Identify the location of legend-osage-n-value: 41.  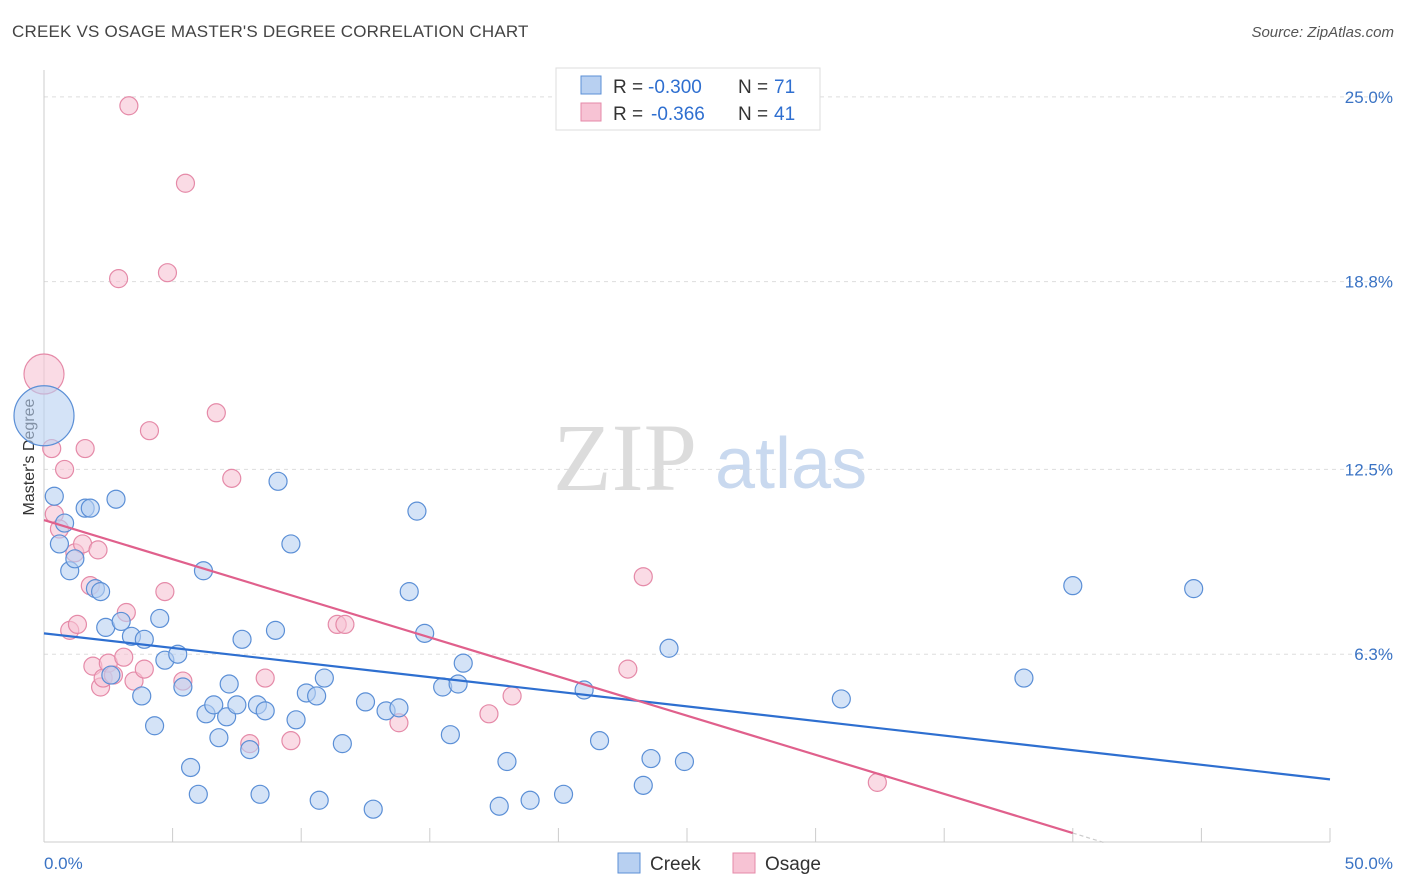
(784, 114).